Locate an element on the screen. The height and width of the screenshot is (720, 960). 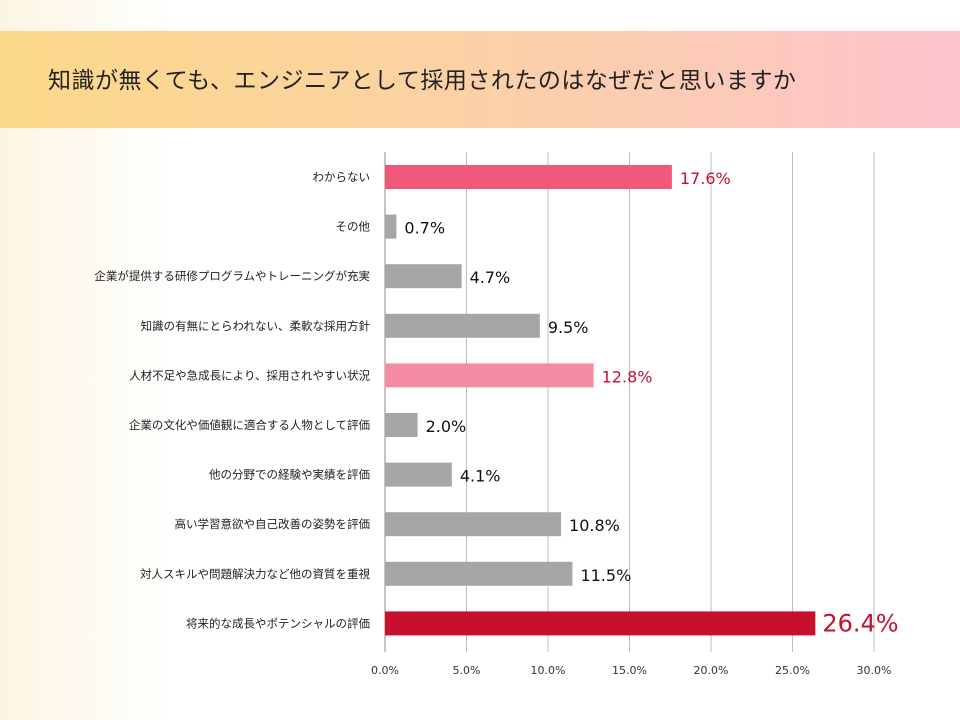
value-label: 12.8% is located at coordinates (627, 376).